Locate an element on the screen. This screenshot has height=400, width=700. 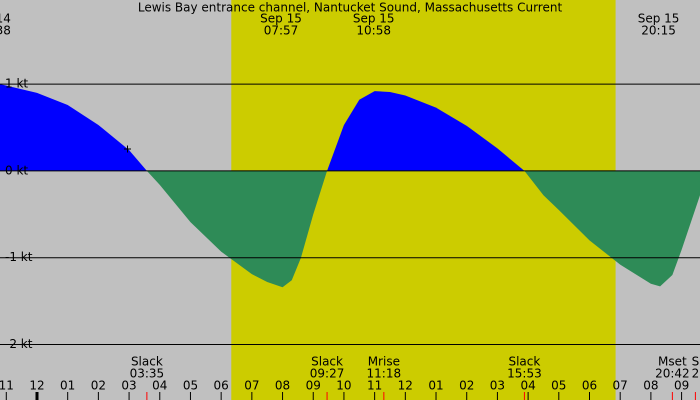
event-time: 20:15 is located at coordinates (658, 31).